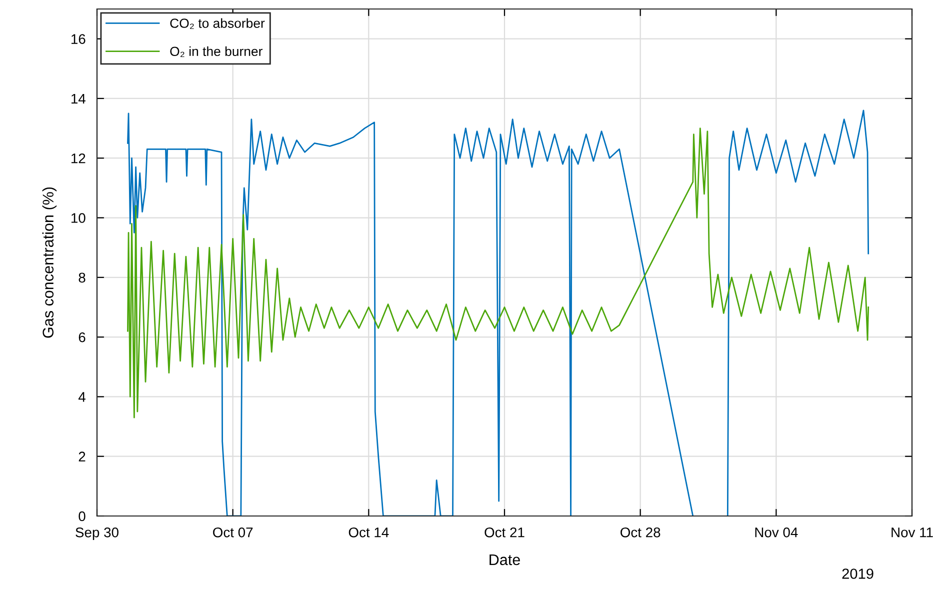 The width and height of the screenshot is (933, 590). I want to click on x-tick-label: Oct 21, so click(504, 532).